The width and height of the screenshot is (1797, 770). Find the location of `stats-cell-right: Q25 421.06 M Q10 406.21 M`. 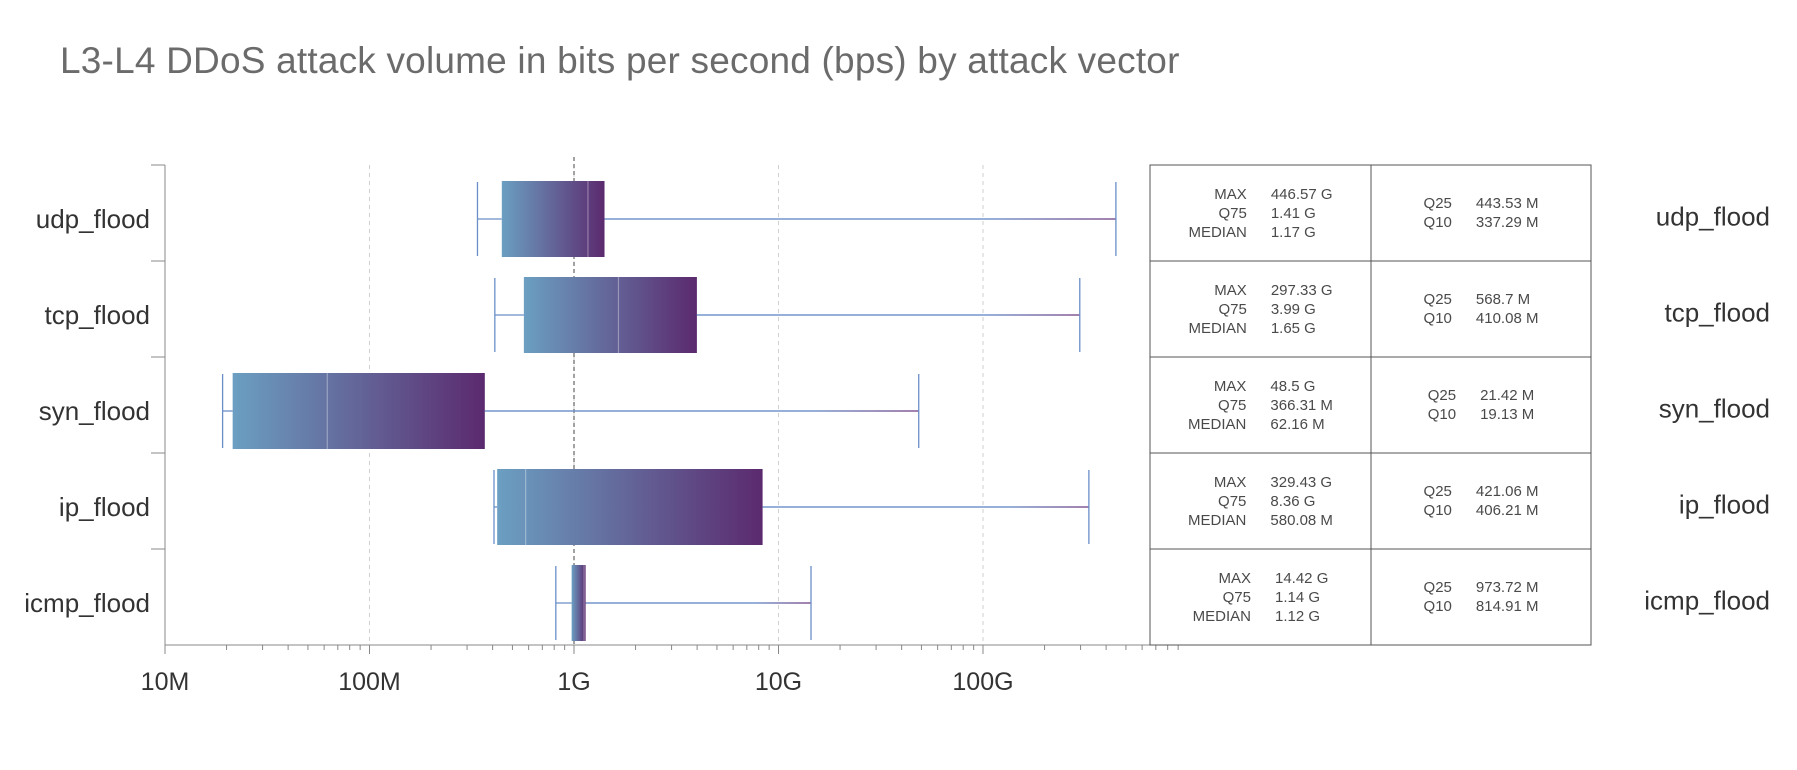

stats-cell-right: Q25 421.06 M Q10 406.21 M is located at coordinates (1481, 501).